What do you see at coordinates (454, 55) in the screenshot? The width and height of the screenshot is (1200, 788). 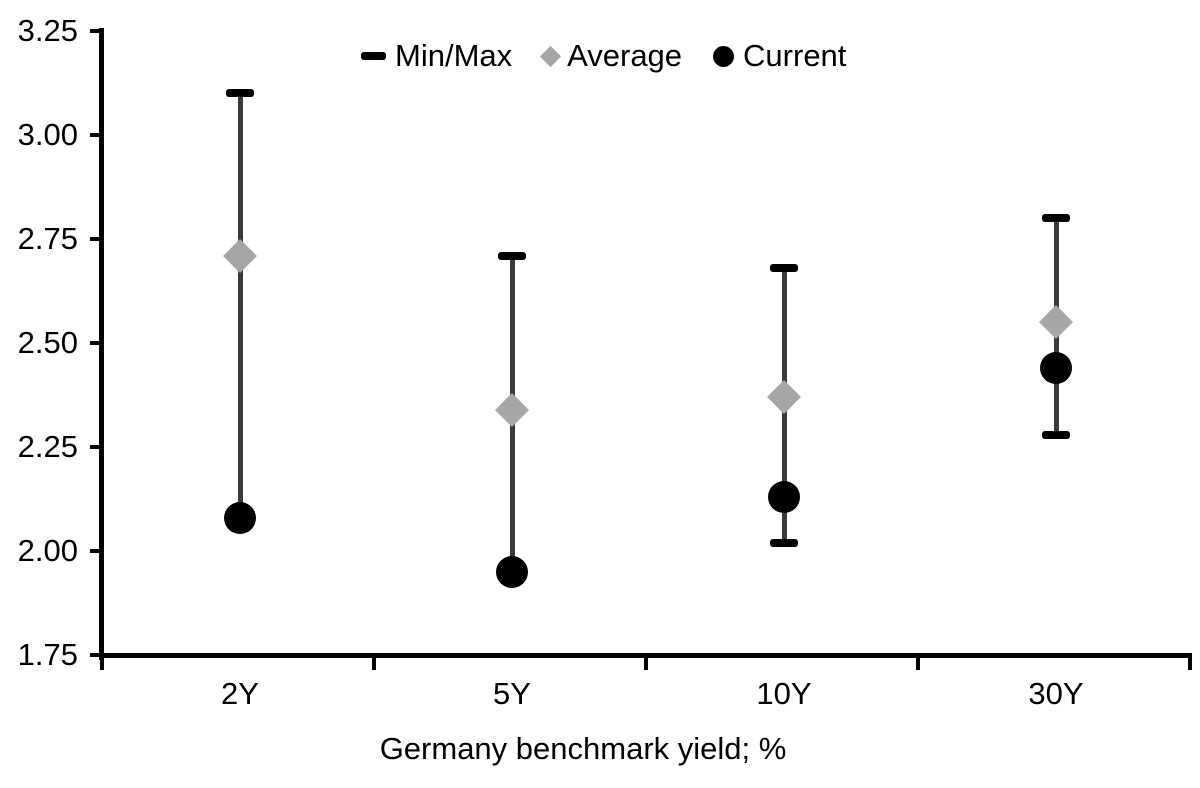 I see `legend-label-minmax: Min/Max` at bounding box center [454, 55].